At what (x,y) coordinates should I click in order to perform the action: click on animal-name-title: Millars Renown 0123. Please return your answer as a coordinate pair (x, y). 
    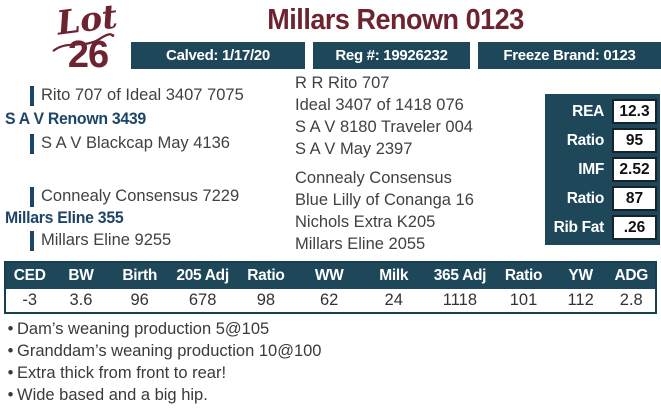
    Looking at the image, I should click on (395, 20).